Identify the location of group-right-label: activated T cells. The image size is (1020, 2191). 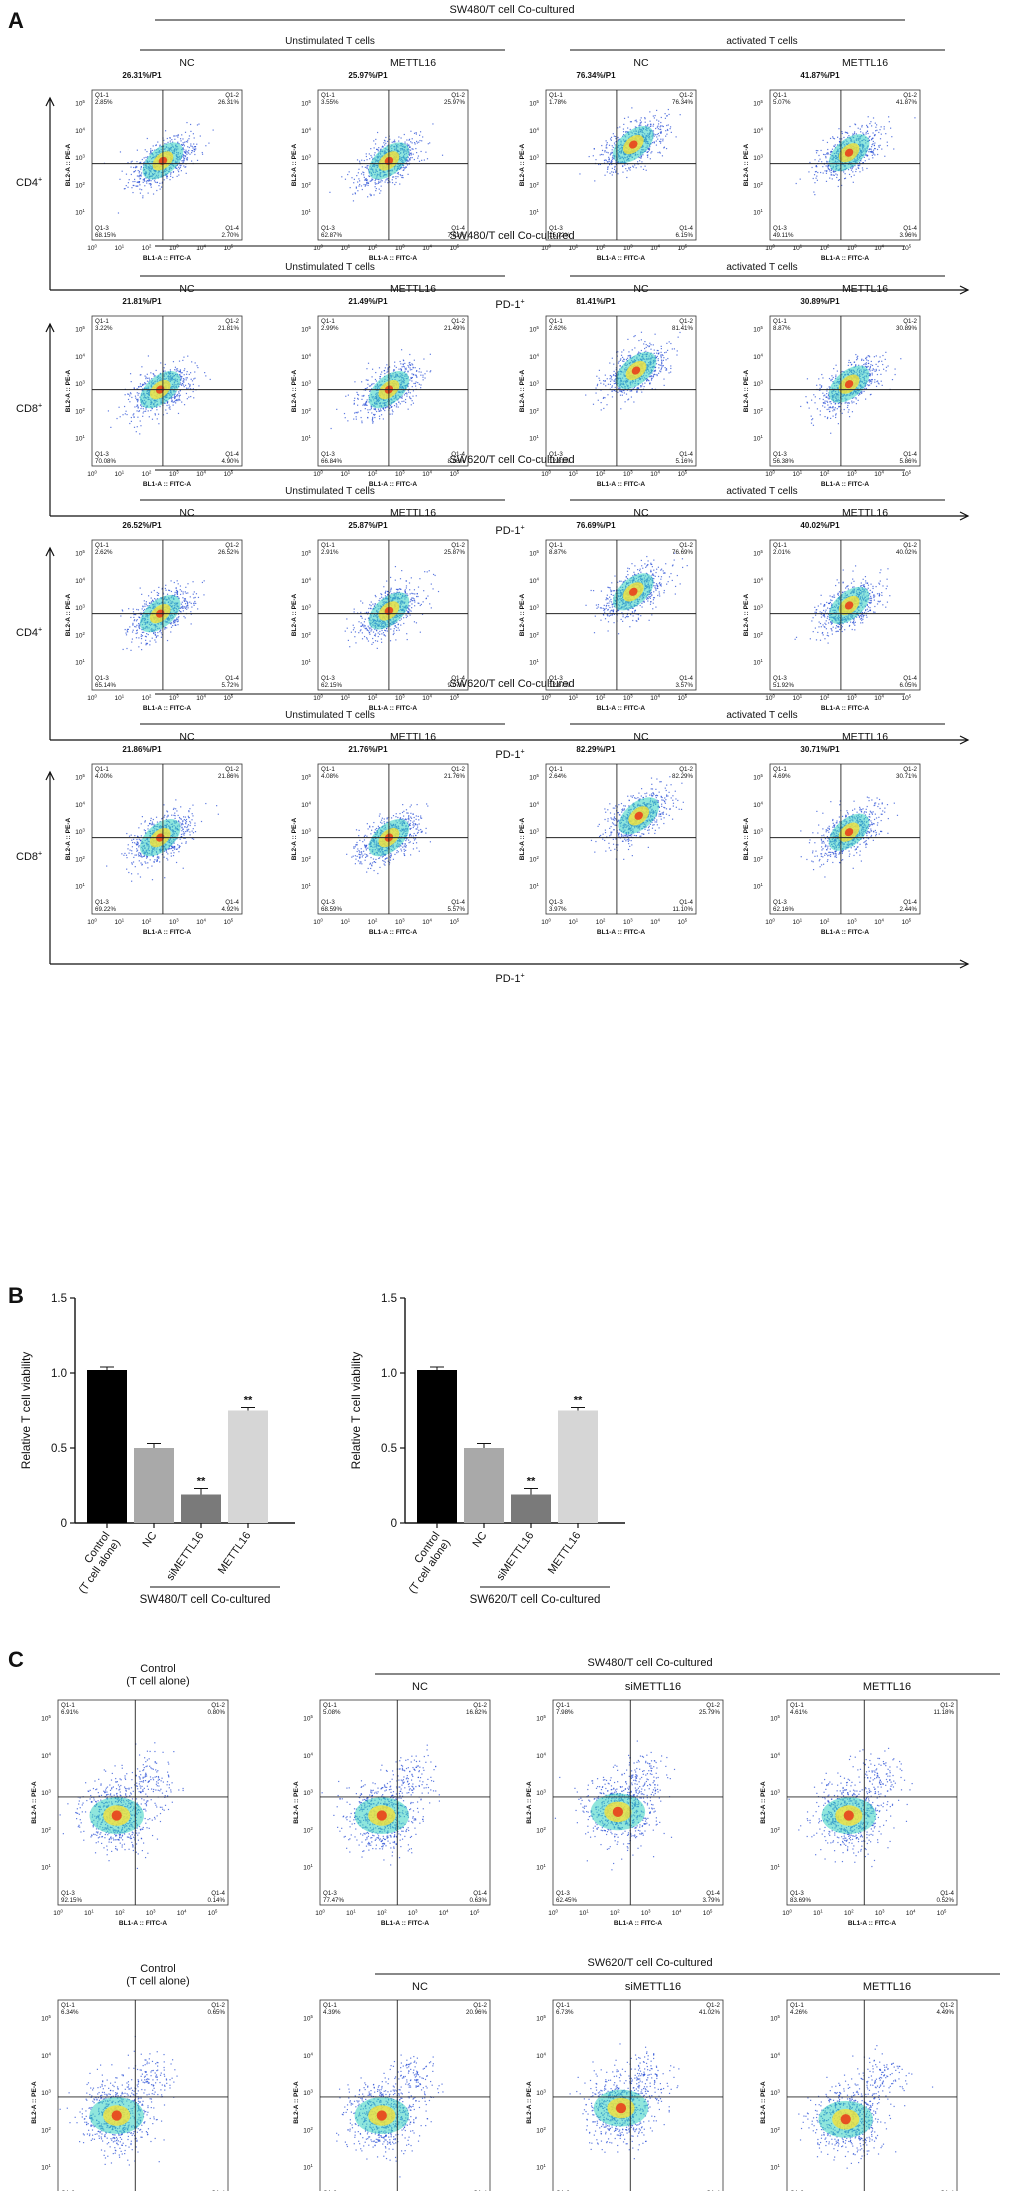
(761, 41).